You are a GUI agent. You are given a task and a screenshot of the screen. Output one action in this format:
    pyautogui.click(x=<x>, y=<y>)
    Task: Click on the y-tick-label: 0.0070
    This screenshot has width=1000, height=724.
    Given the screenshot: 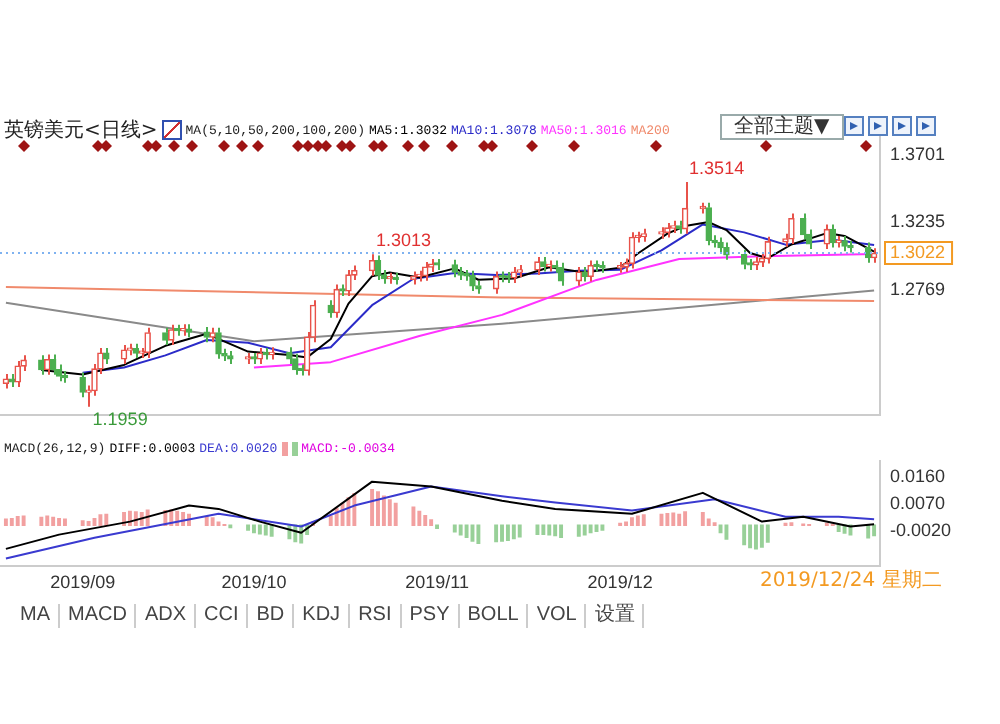 What is the action you would take?
    pyautogui.click(x=918, y=503)
    